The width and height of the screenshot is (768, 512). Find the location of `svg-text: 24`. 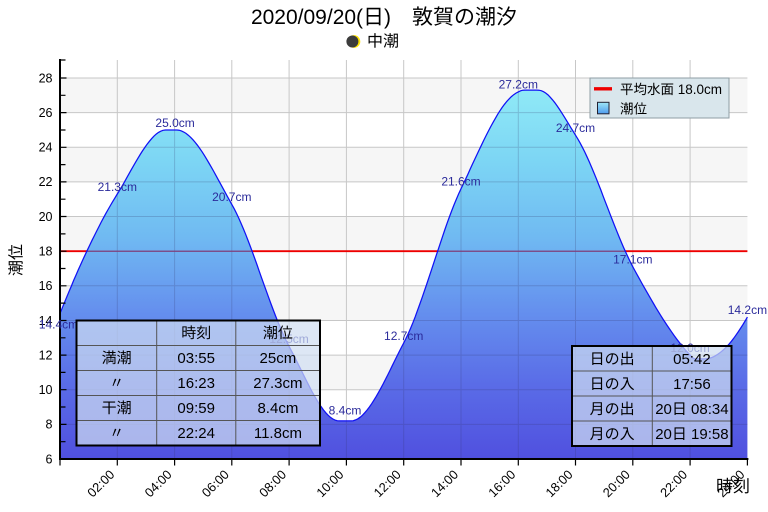

svg-text: 24 is located at coordinates (46, 148).